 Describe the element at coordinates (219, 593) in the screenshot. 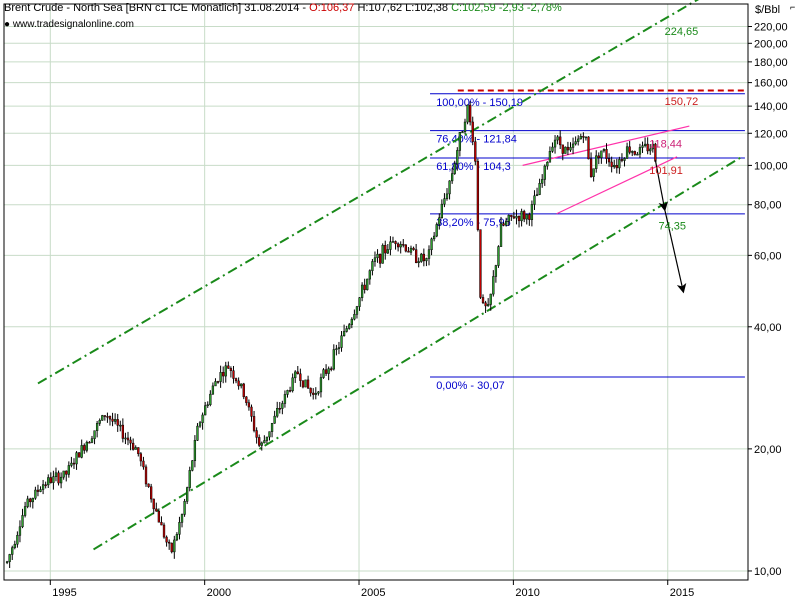

I see `x-tick-label: 2000` at that location.